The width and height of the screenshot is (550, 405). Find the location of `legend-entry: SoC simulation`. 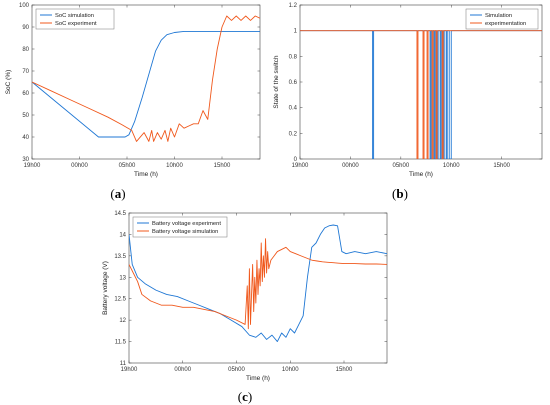

legend-entry: SoC simulation is located at coordinates (74, 16).